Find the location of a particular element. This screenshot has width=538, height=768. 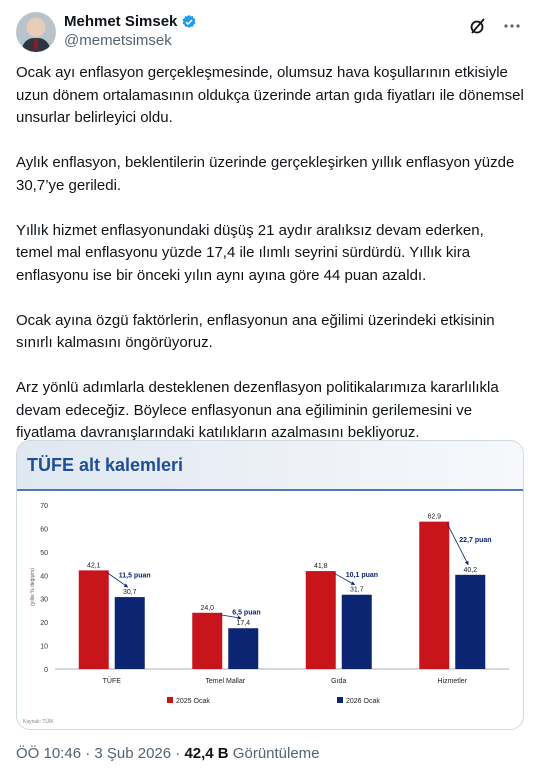

data-label-2025: 62,9 is located at coordinates (434, 517).